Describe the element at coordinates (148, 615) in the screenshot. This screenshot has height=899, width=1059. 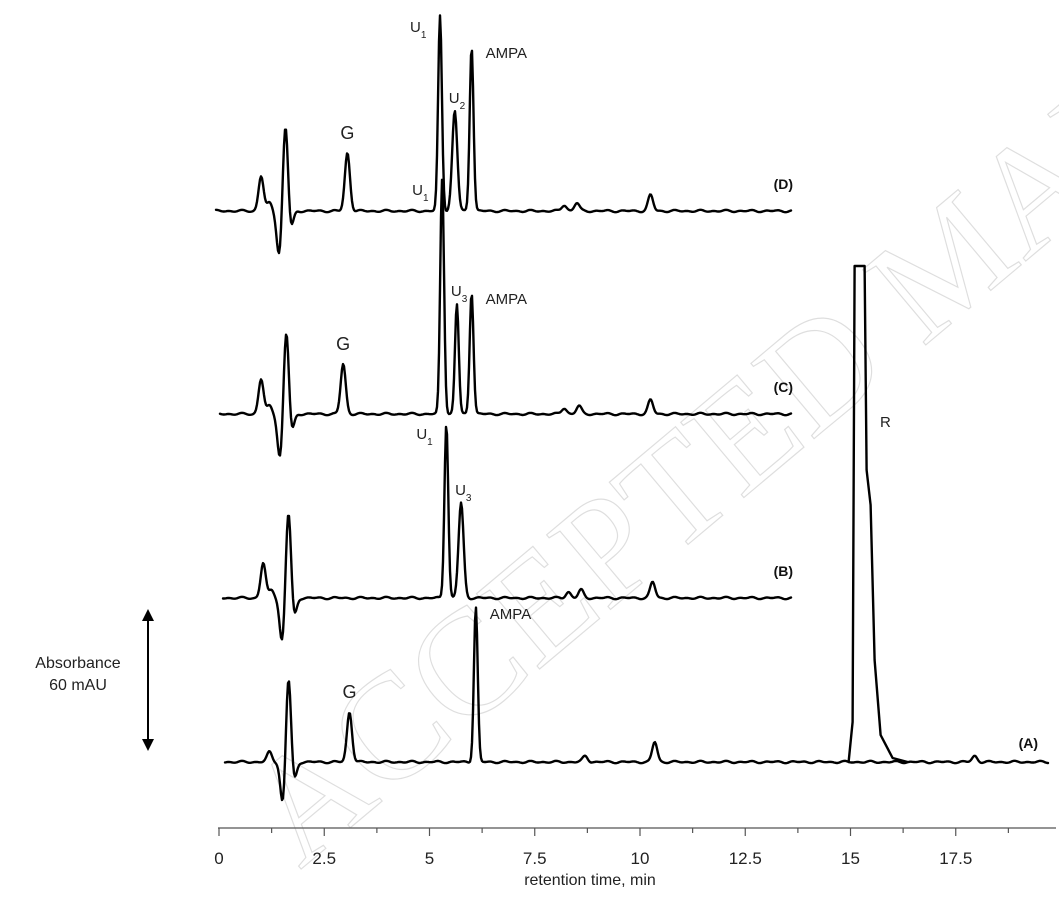
I see `scale-bar-arrow-up-icon` at that location.